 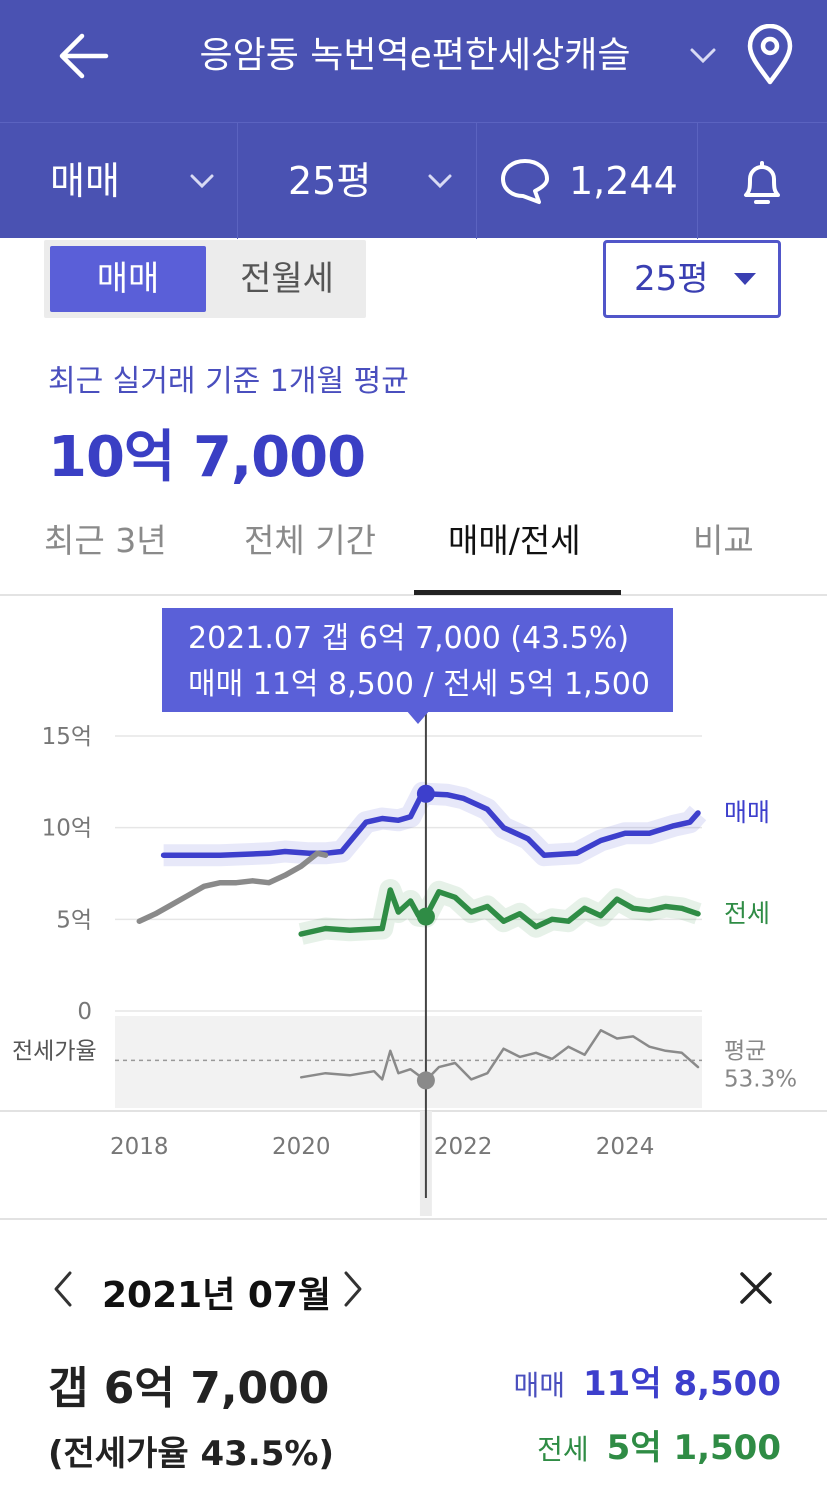 I want to click on segment-jeonse-wolse: 전월세, so click(x=287, y=279).